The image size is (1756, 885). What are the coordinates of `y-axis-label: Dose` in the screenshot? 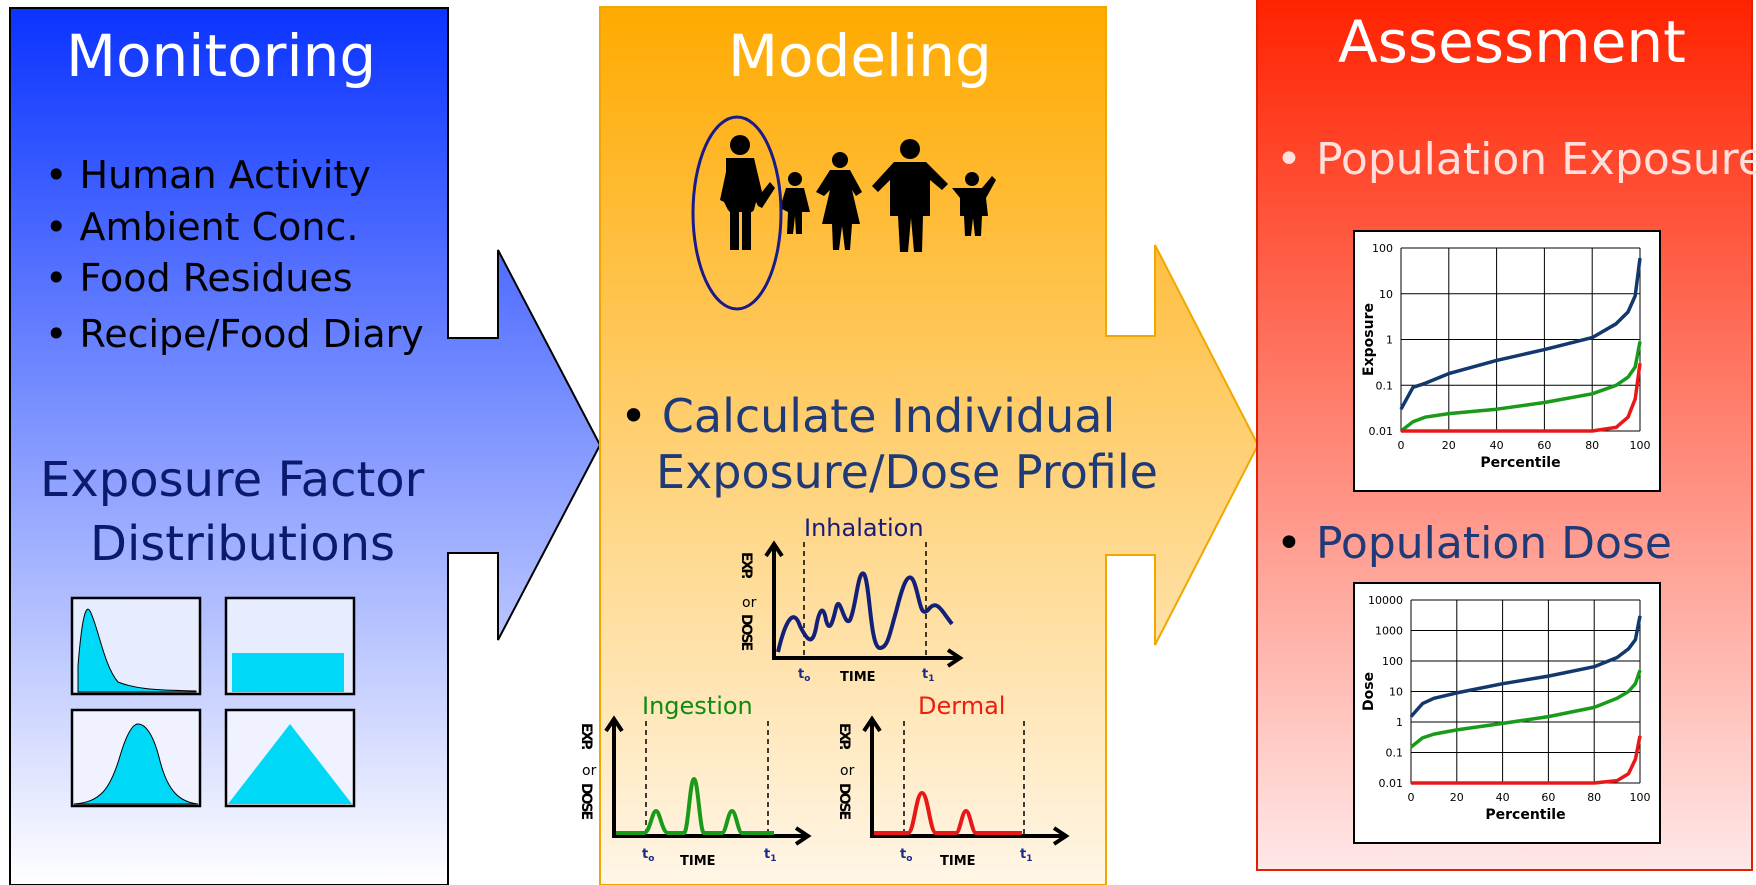 It's located at (1369, 691).